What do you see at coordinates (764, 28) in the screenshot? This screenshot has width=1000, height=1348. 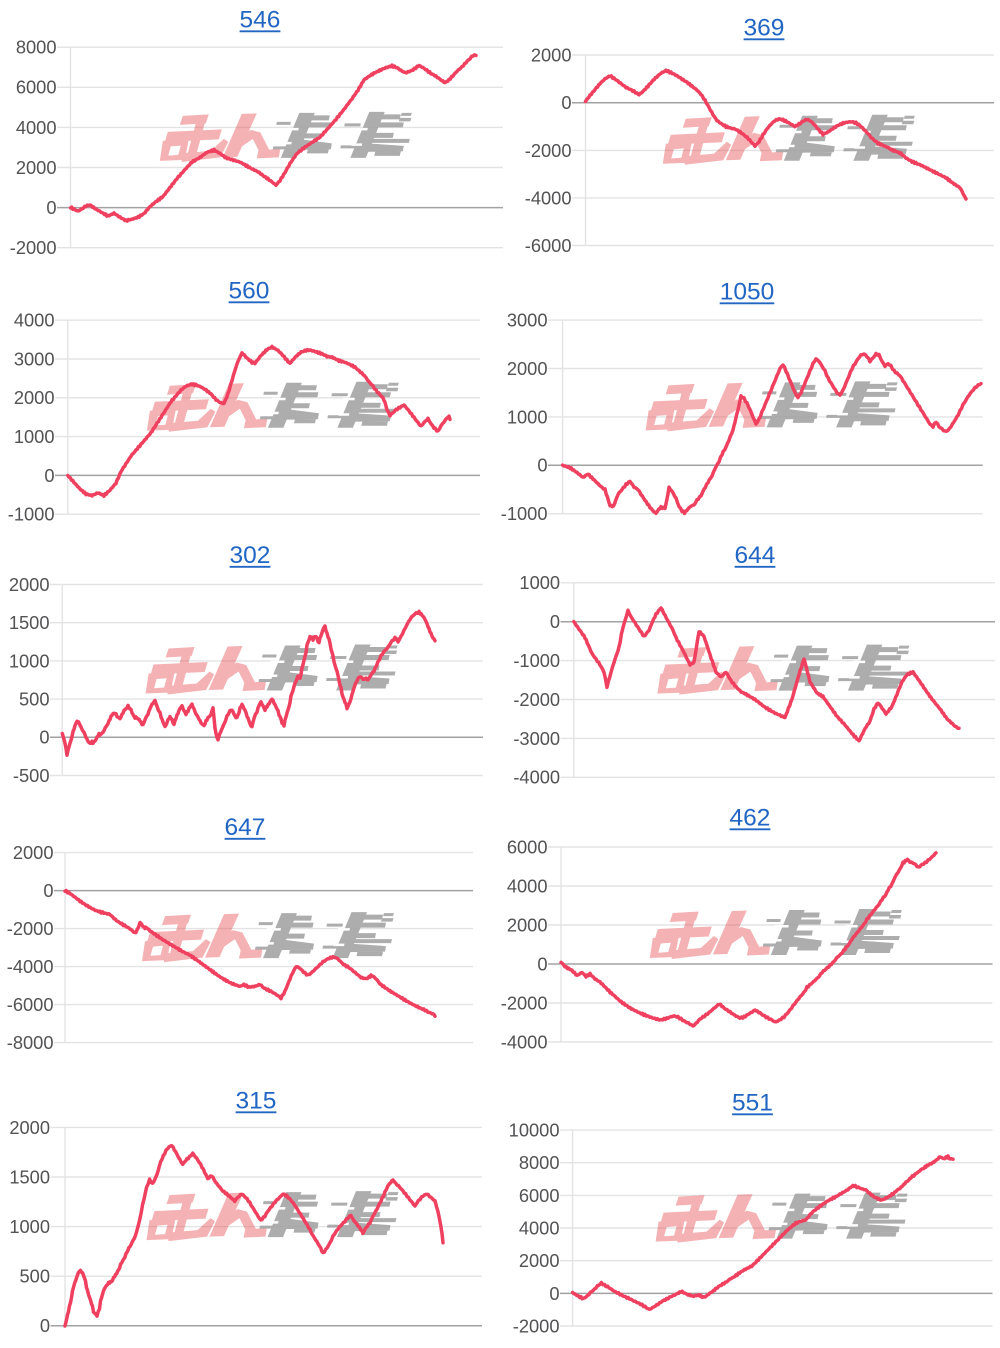 I see `svg-text: 369` at bounding box center [764, 28].